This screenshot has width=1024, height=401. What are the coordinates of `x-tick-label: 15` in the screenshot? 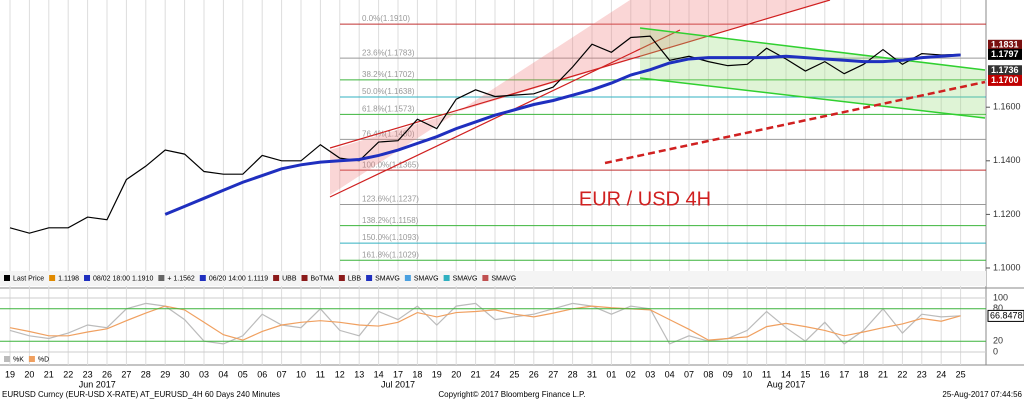 It's located at (805, 374).